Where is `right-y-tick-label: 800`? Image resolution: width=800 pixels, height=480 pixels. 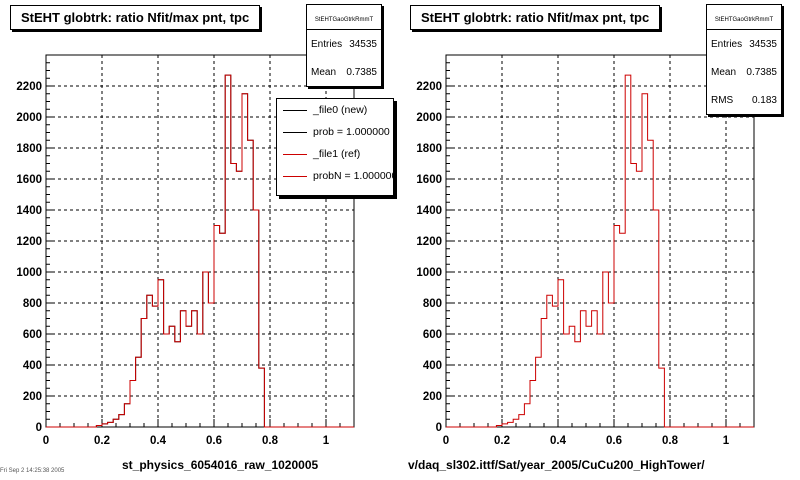
right-y-tick-label: 800 is located at coordinates (432, 304).